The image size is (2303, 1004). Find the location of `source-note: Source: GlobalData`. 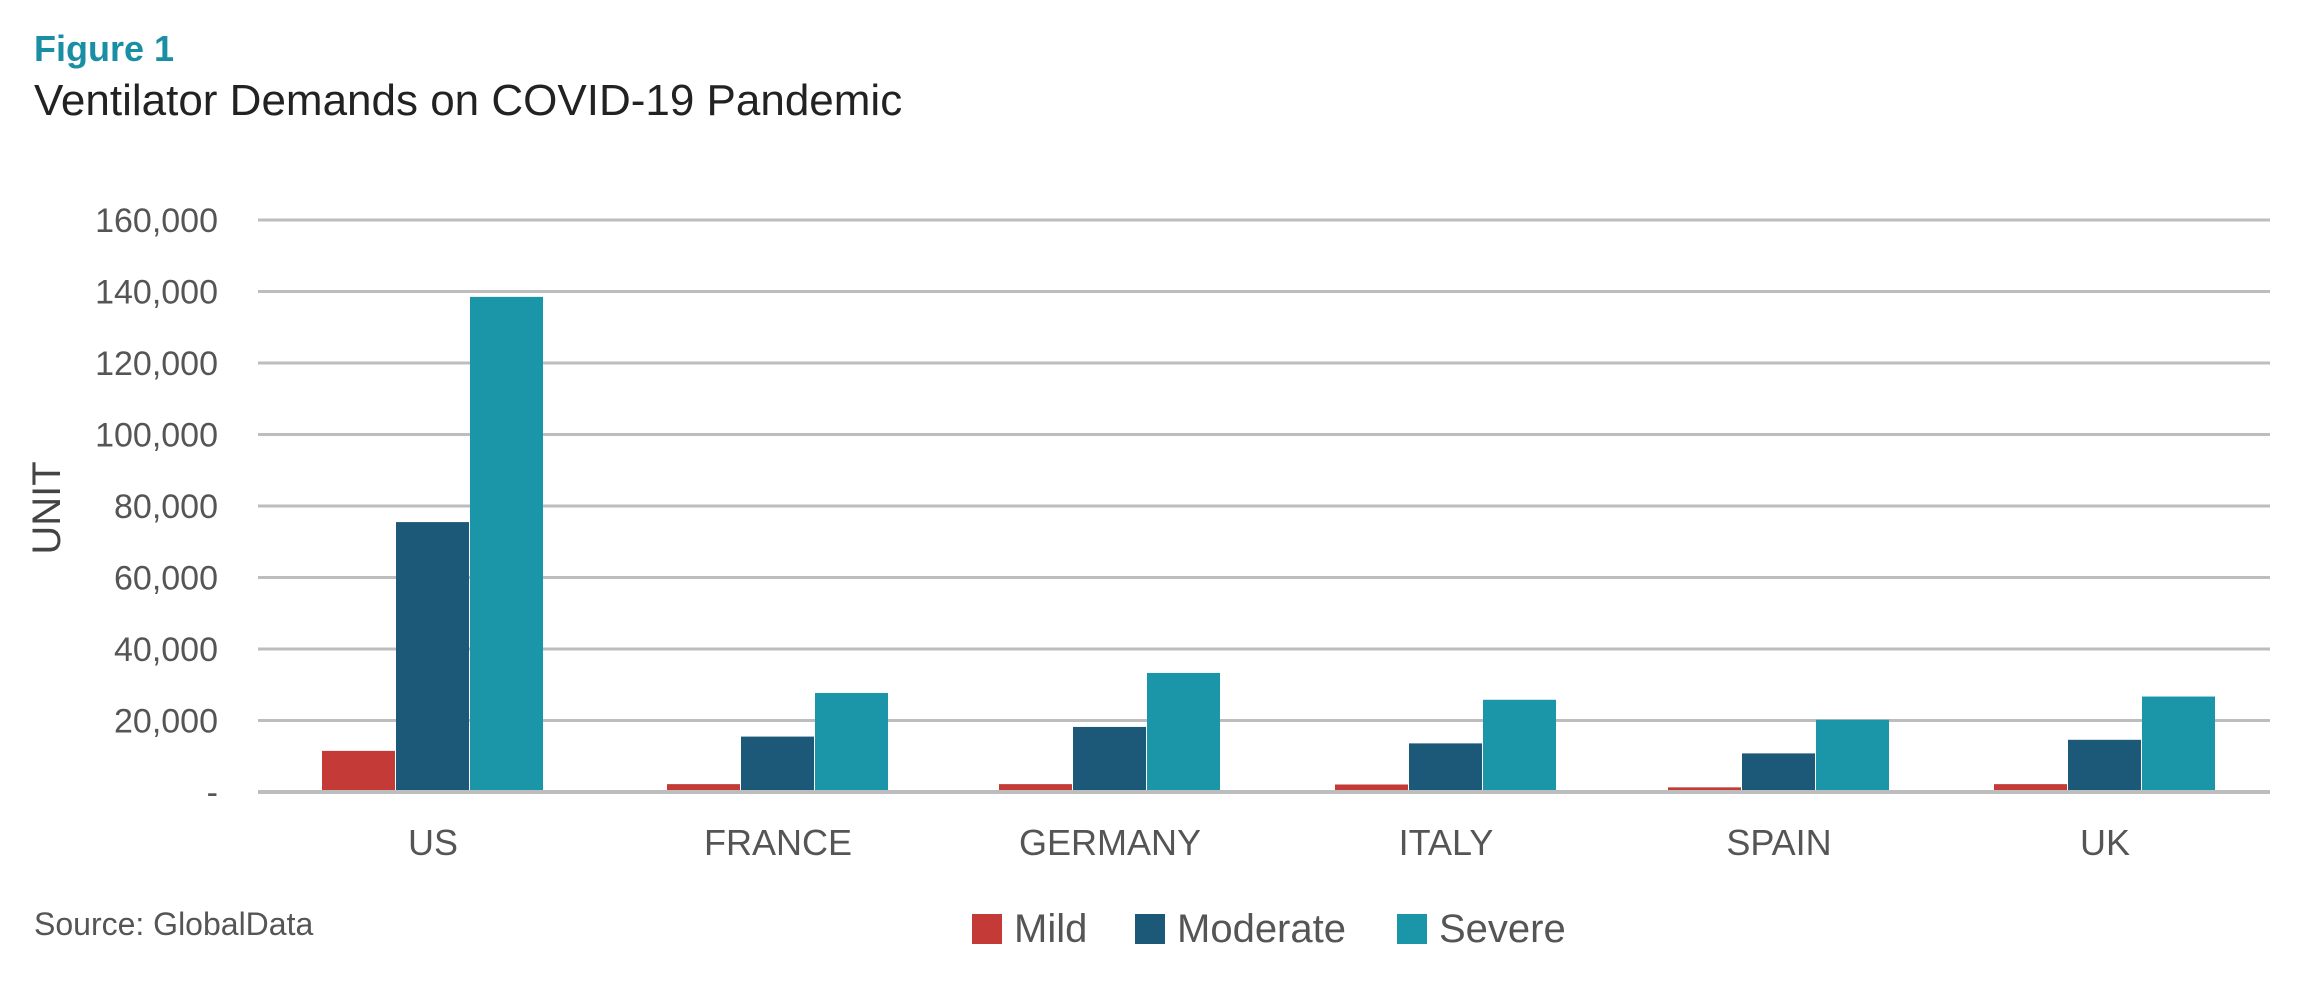

source-note: Source: GlobalData is located at coordinates (174, 924).